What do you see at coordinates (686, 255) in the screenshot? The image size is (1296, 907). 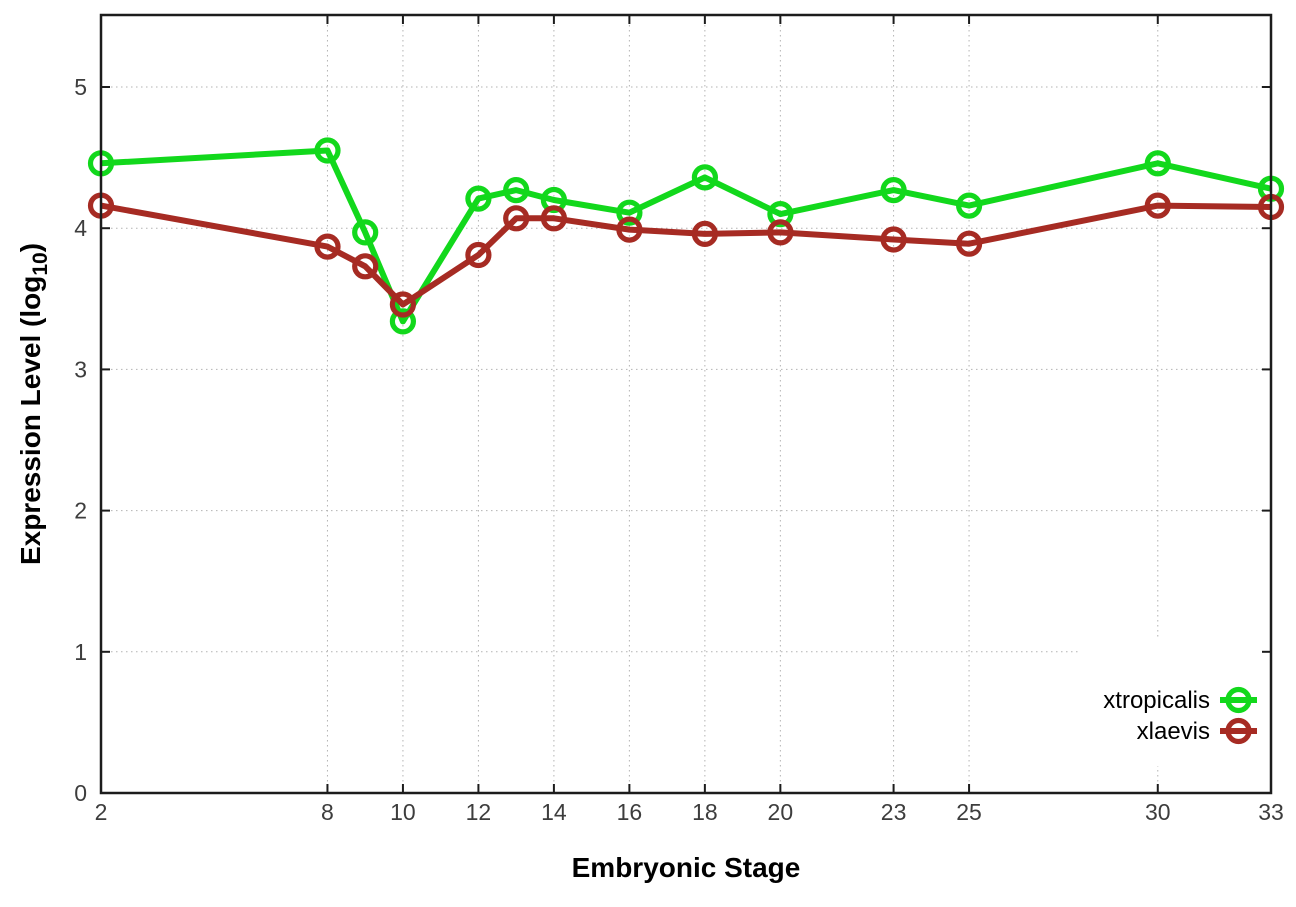 I see `series-line-xlaevis` at bounding box center [686, 255].